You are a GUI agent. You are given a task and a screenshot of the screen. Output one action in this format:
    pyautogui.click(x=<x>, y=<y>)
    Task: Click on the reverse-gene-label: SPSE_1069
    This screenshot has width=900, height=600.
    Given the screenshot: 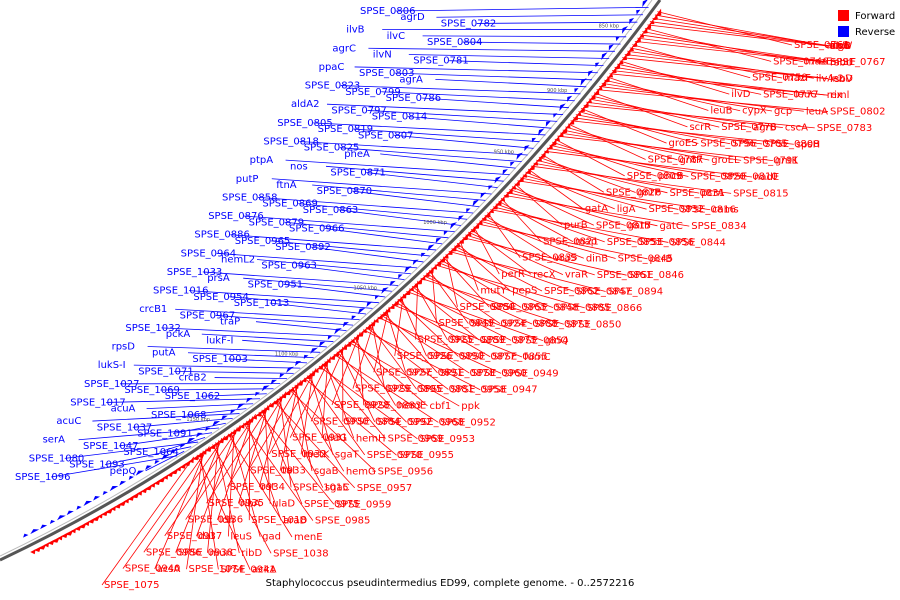 What is the action you would take?
    pyautogui.click(x=151, y=390)
    